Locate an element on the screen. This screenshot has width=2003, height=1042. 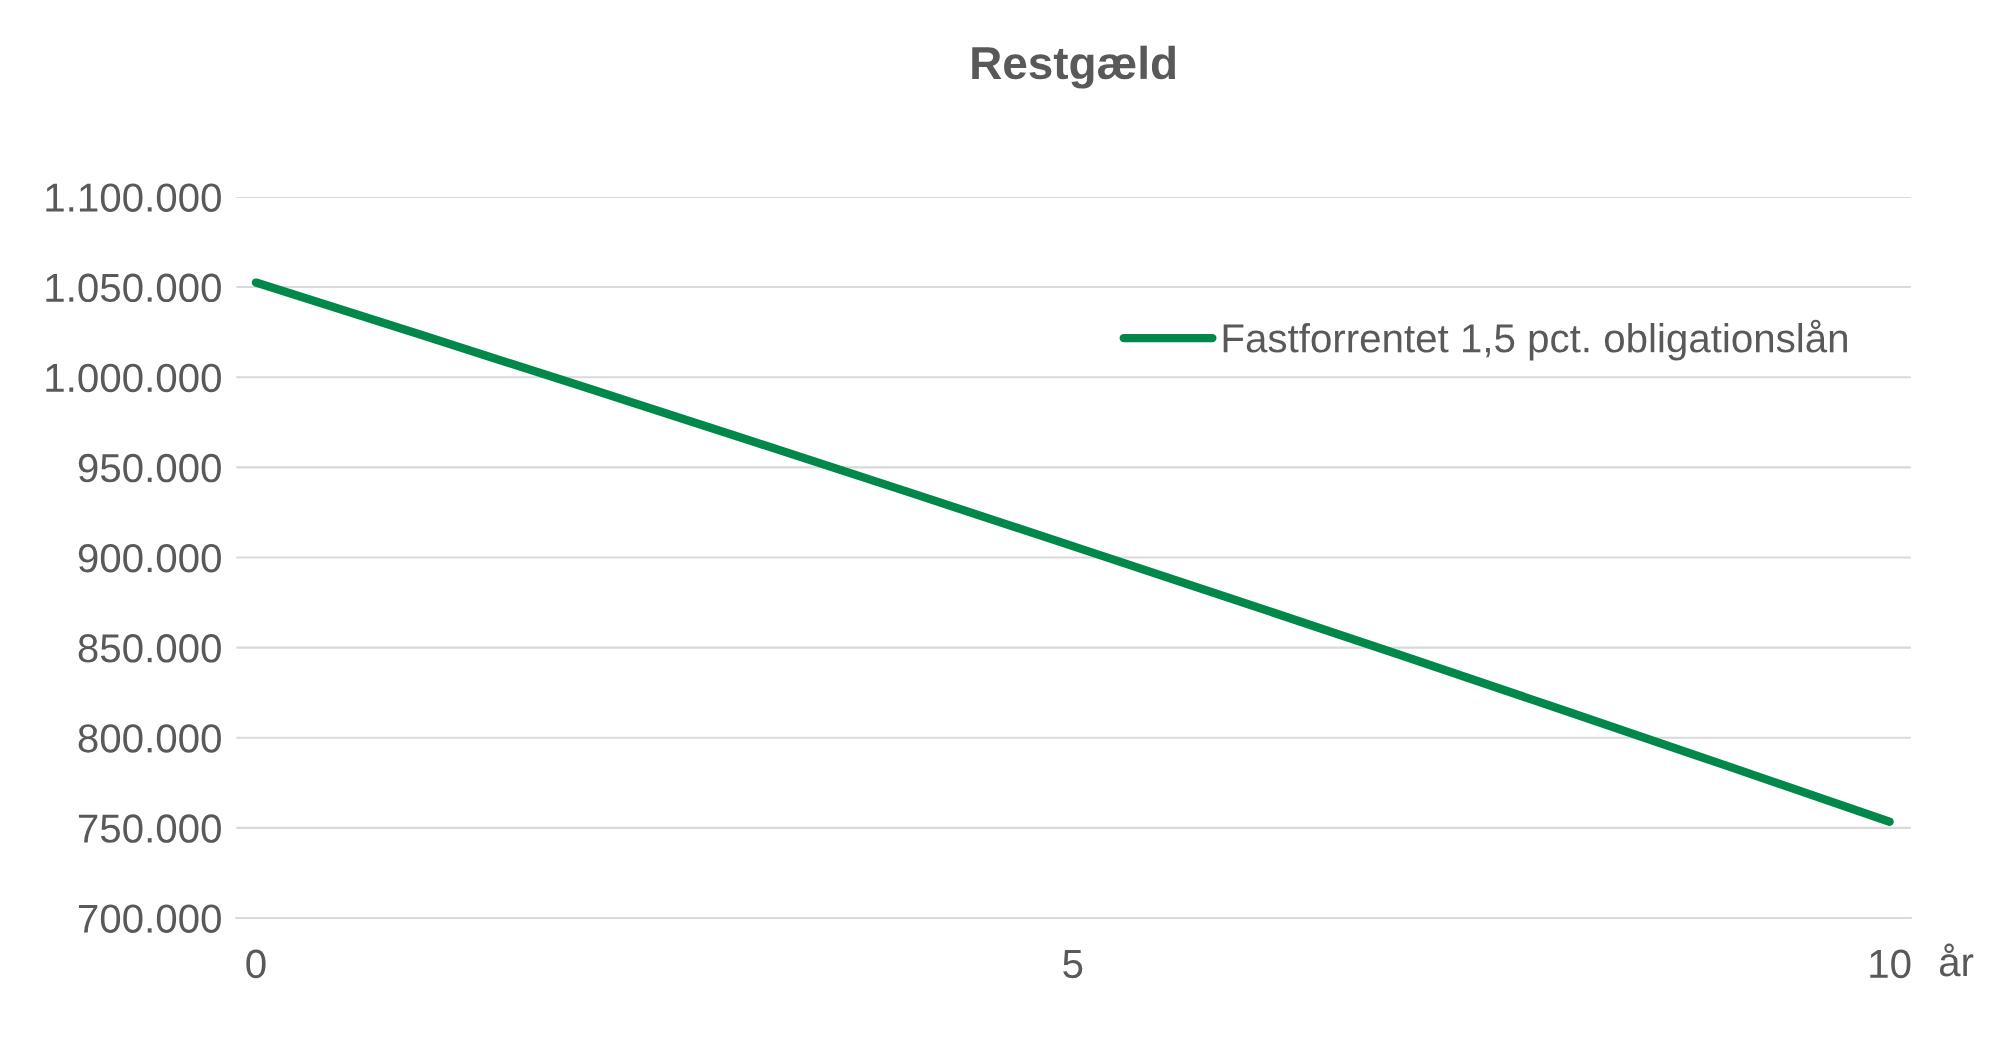
y-tick-label: 1.050.000 is located at coordinates (133, 288).